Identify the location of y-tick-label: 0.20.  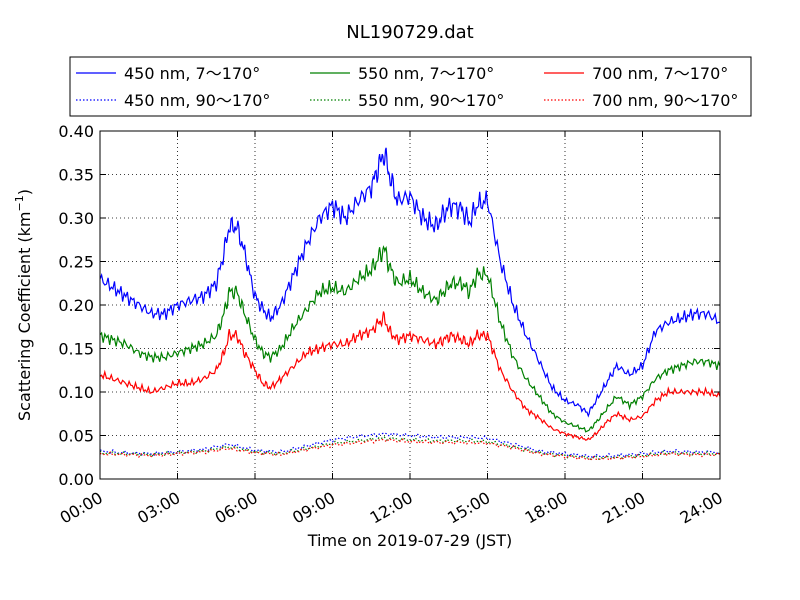
(76, 305).